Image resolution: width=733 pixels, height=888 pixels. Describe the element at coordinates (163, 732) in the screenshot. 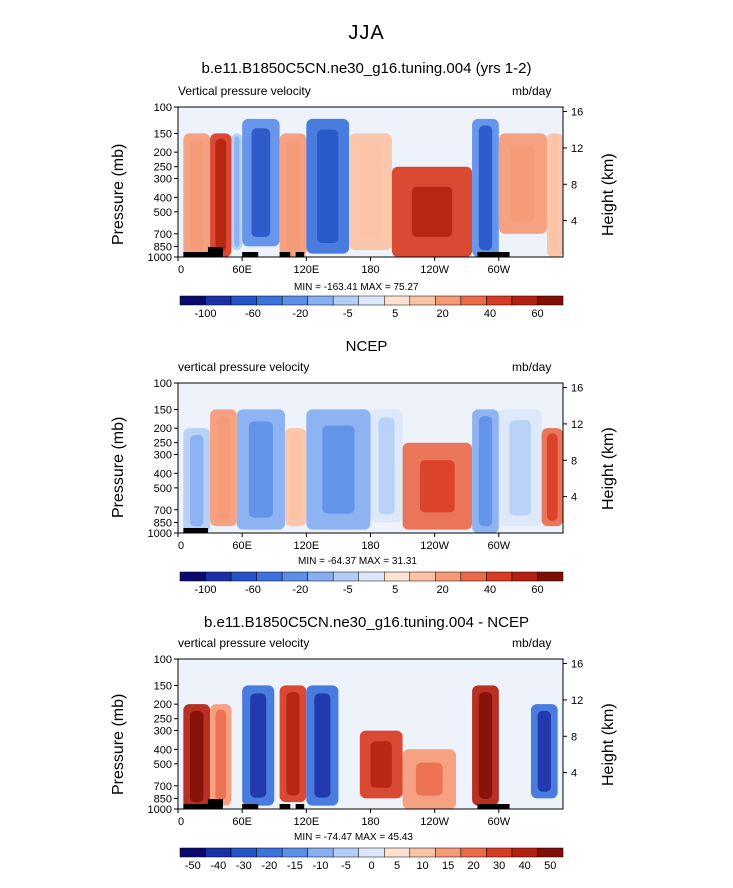

I see `panel-3-pressure-tick-label: 300` at that location.